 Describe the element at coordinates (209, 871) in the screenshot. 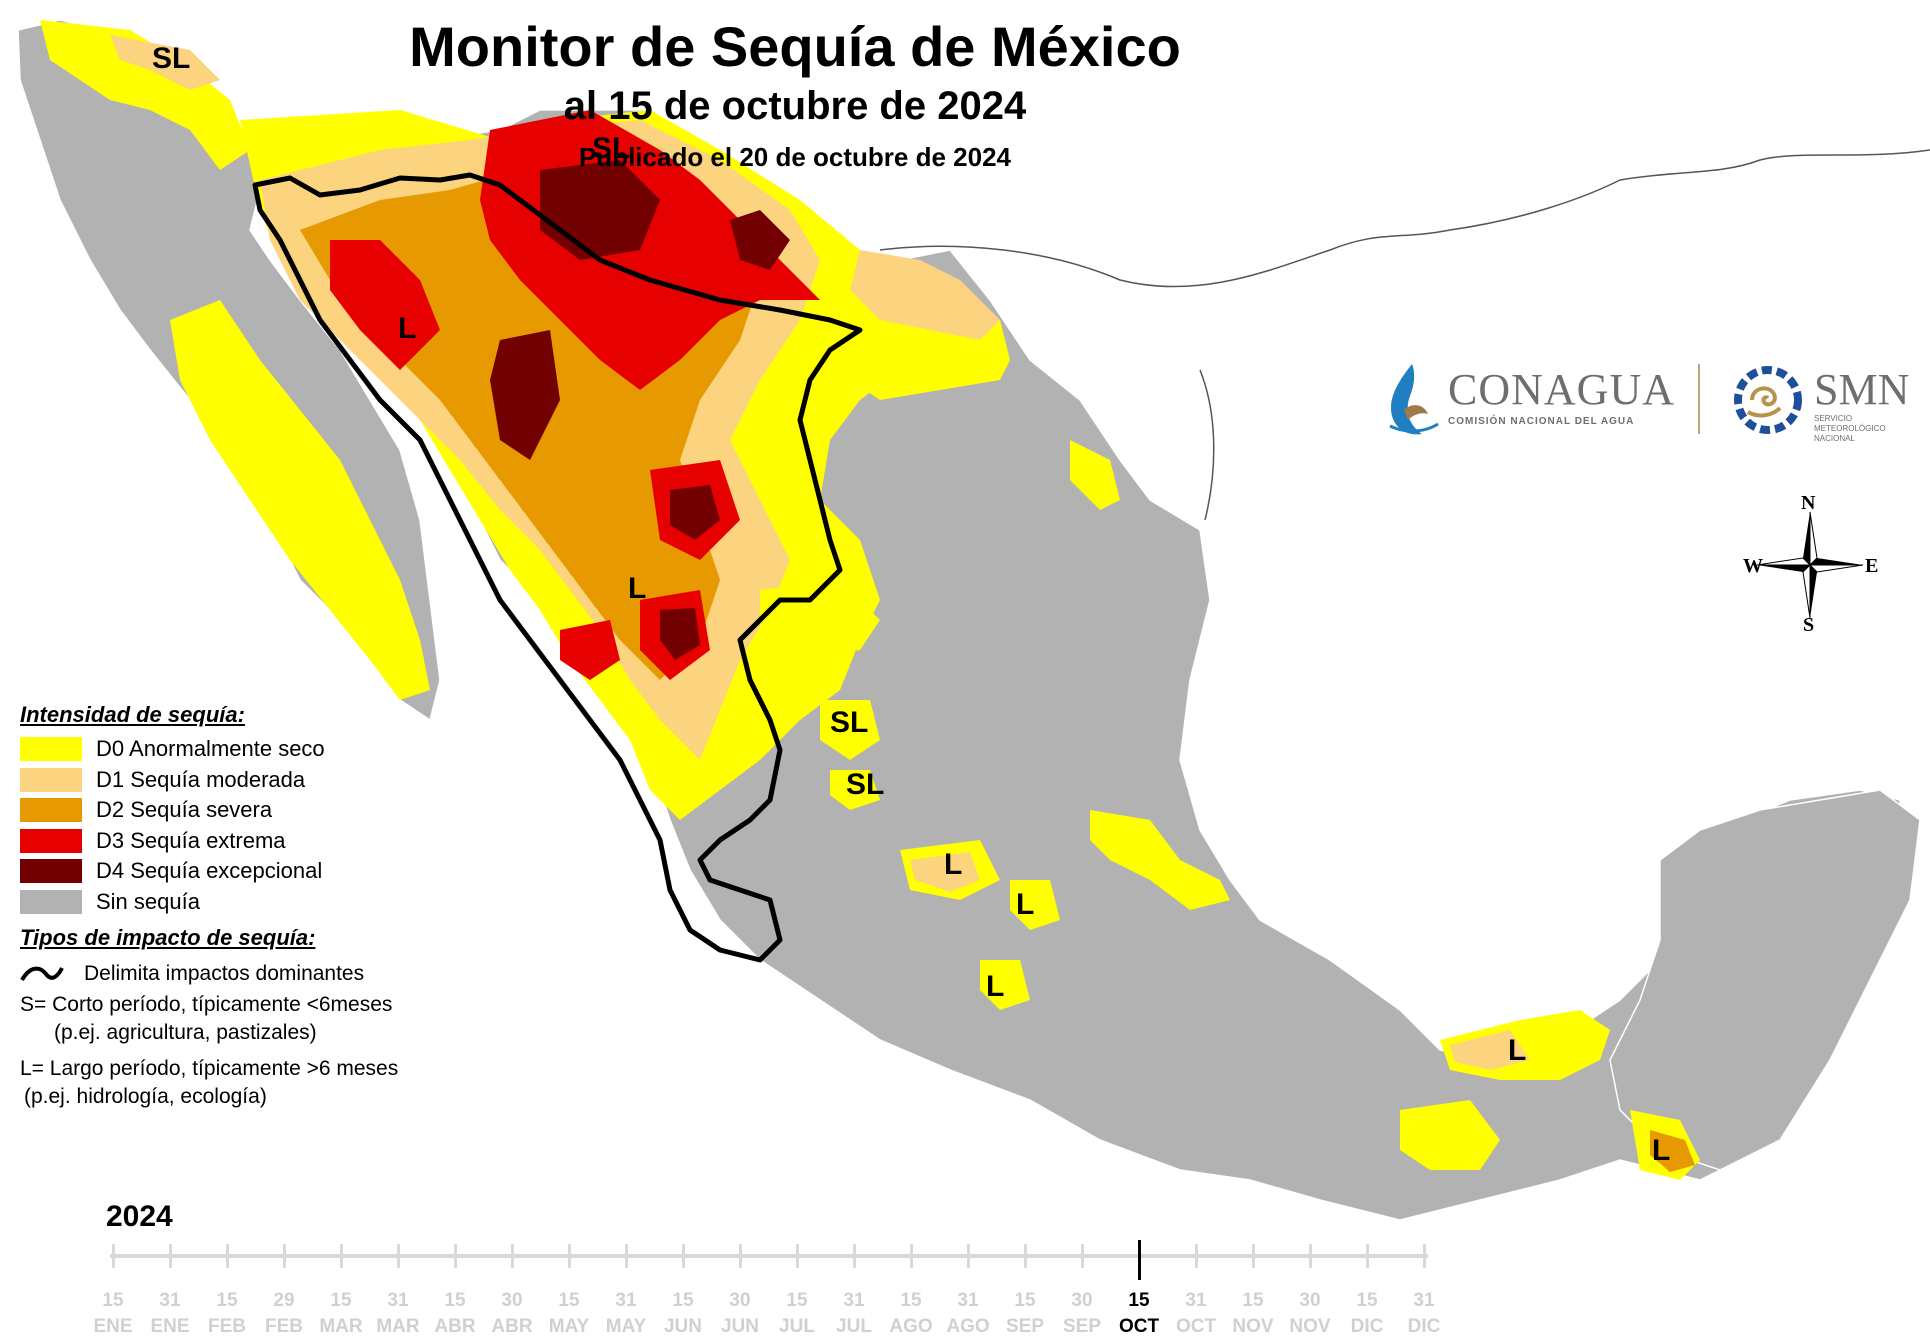

I see `legend-label: D4 Sequía excepcional` at that location.